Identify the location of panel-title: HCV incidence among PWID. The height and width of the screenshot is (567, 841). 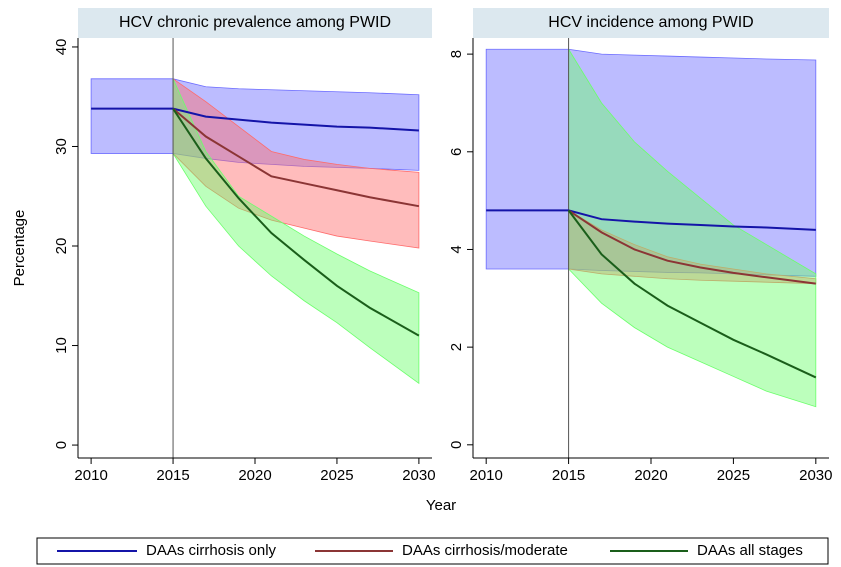
(650, 22).